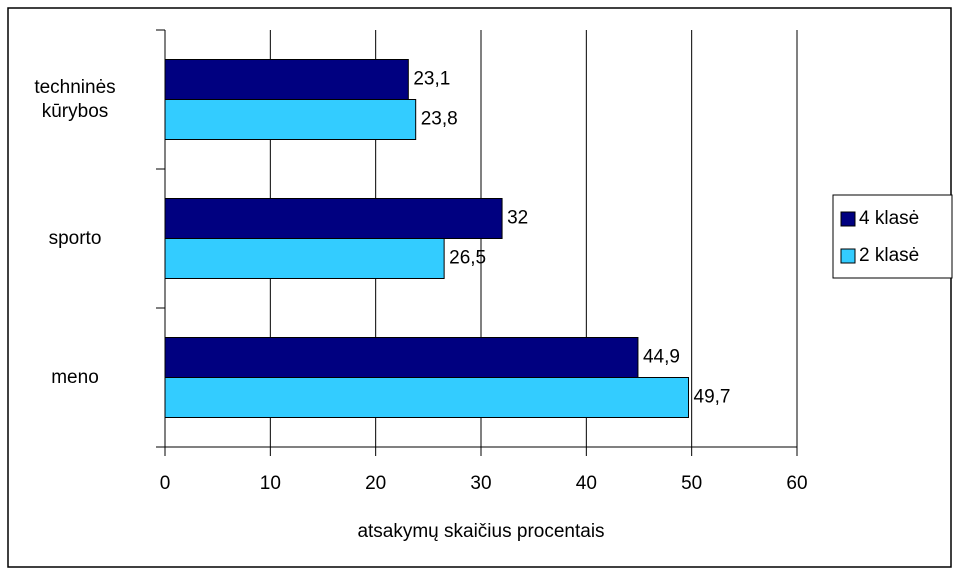 The height and width of the screenshot is (574, 959). I want to click on legend-label: 2 klasė, so click(889, 255).